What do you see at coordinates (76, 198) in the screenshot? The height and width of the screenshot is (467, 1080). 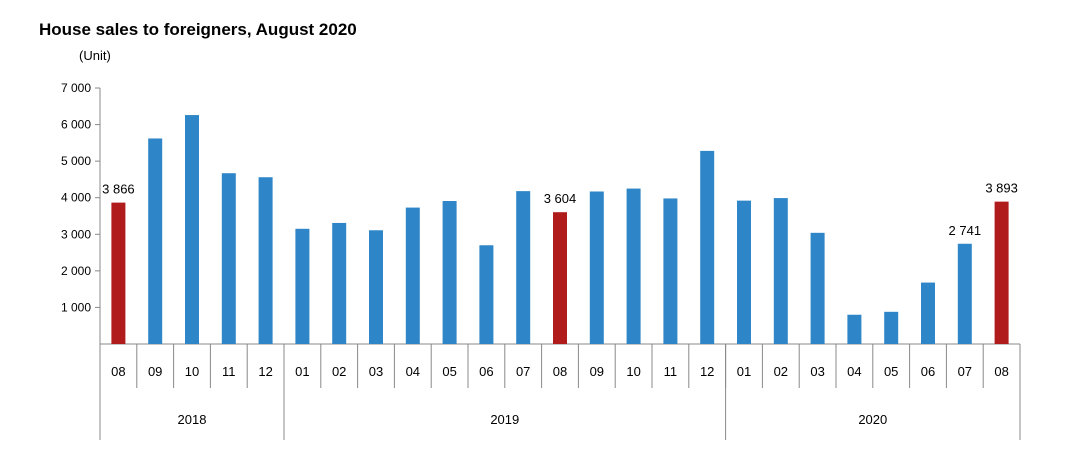 I see `y-tick-label: 4 000` at bounding box center [76, 198].